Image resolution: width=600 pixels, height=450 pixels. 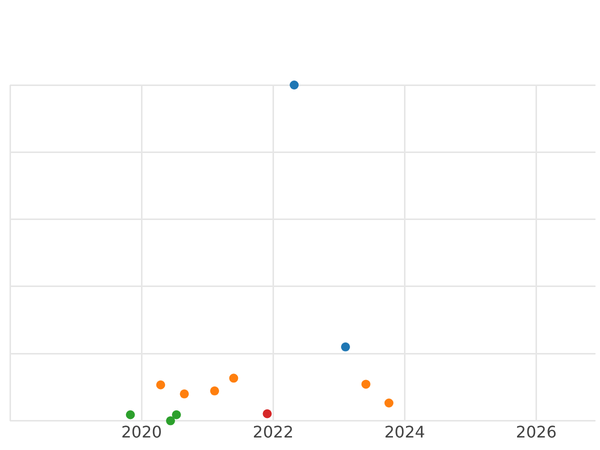 What do you see at coordinates (536, 432) in the screenshot?
I see `x-tick-label: 2026` at bounding box center [536, 432].